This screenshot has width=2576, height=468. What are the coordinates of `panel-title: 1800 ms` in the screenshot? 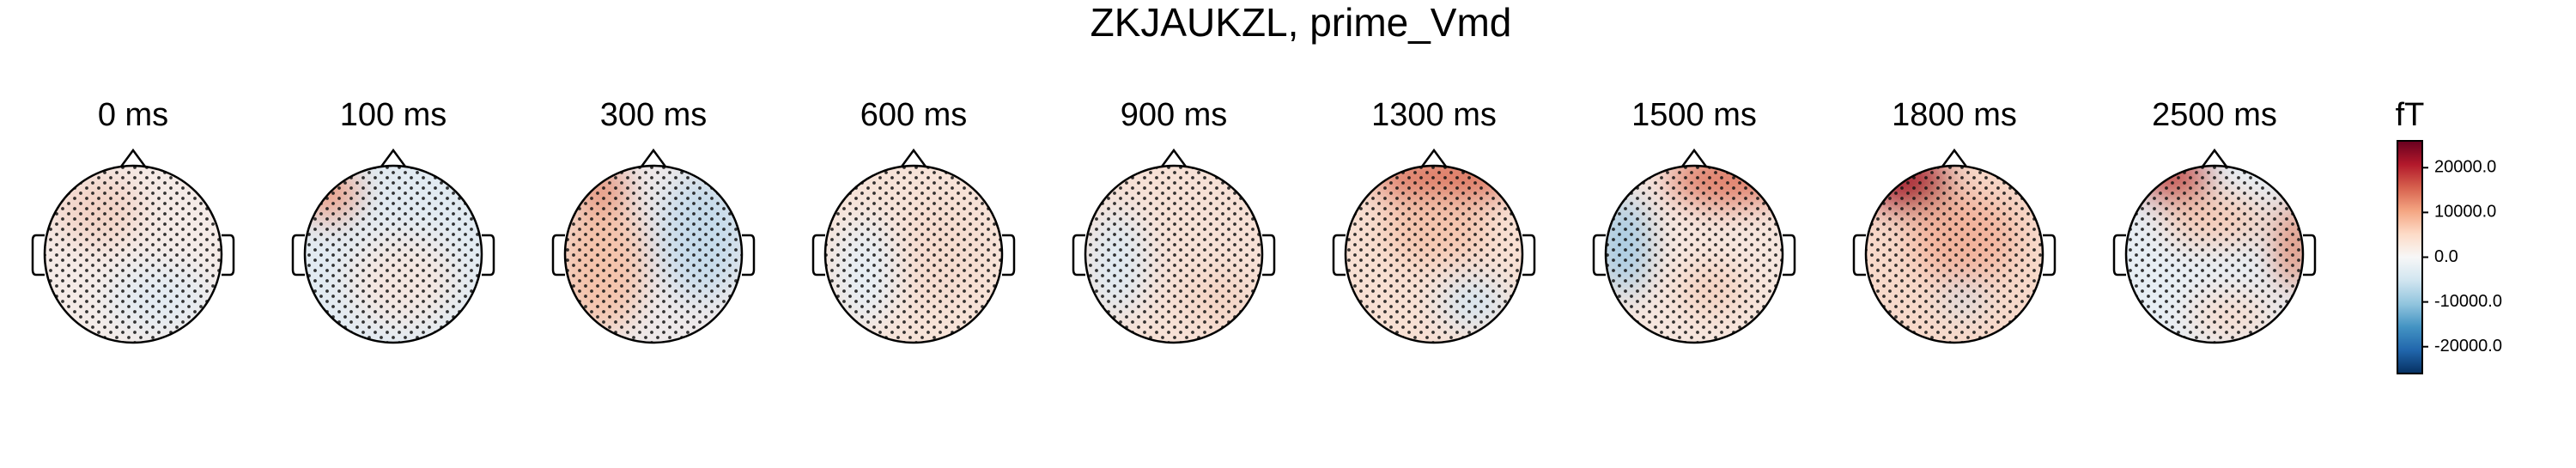 It's located at (1954, 115).